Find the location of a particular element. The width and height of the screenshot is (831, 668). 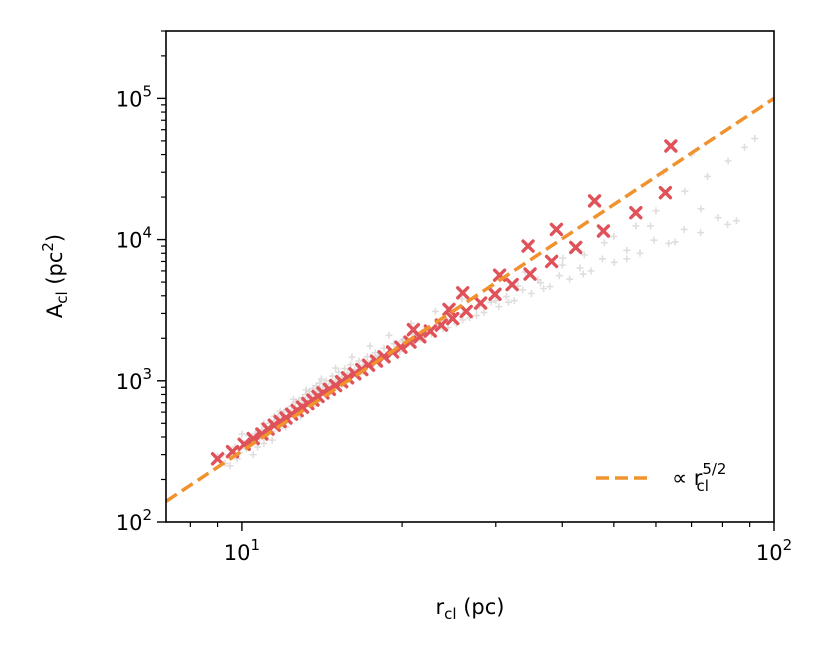

y-tick-label: 10⁵ is located at coordinates (134, 96).